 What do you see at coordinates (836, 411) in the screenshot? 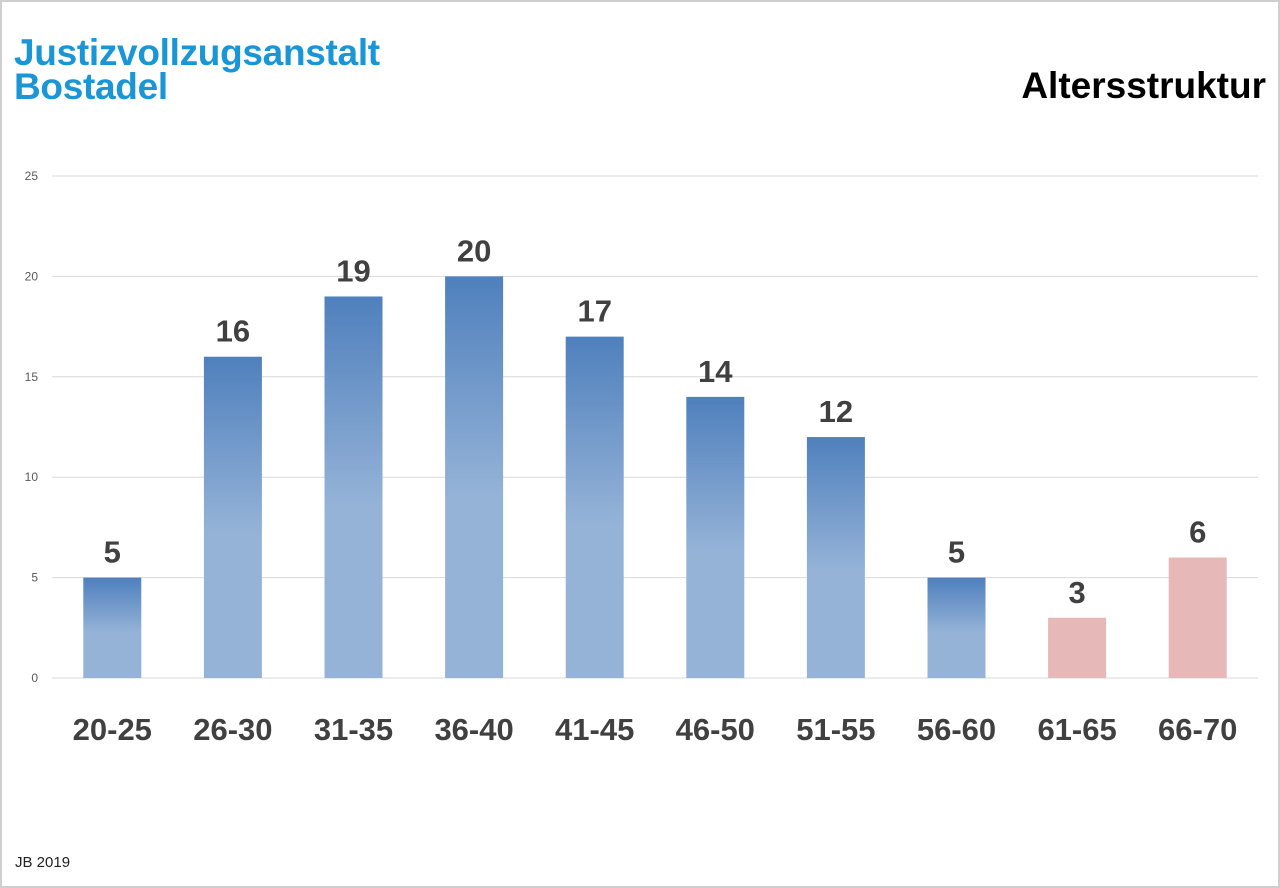
I see `data-label: 12` at bounding box center [836, 411].